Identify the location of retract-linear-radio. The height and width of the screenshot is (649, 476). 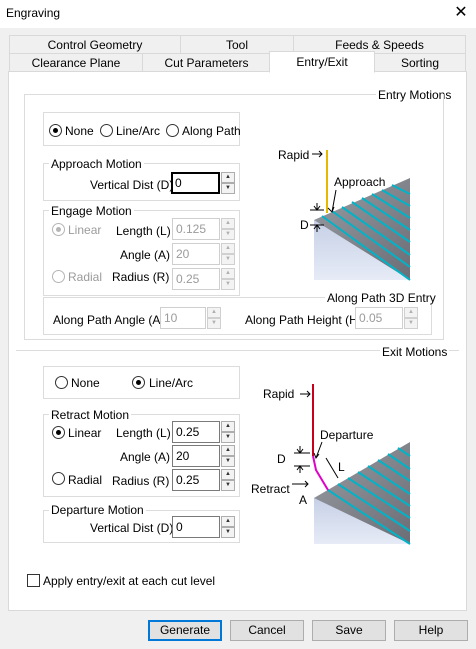
(58, 432).